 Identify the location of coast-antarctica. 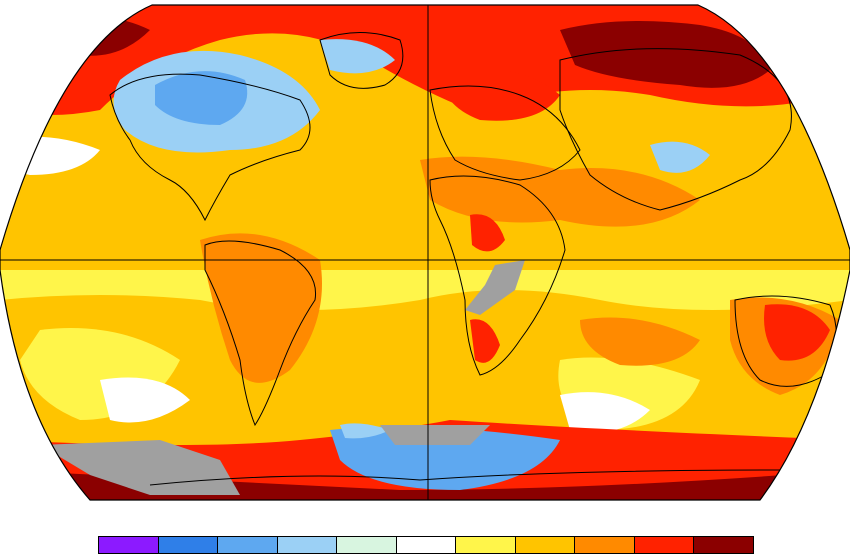
(465, 477).